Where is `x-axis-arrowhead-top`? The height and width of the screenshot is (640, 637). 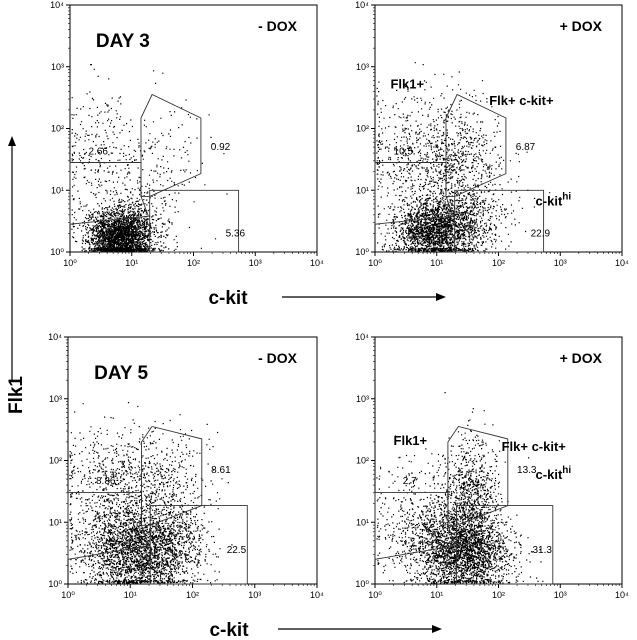
x-axis-arrowhead-top is located at coordinates (441, 297).